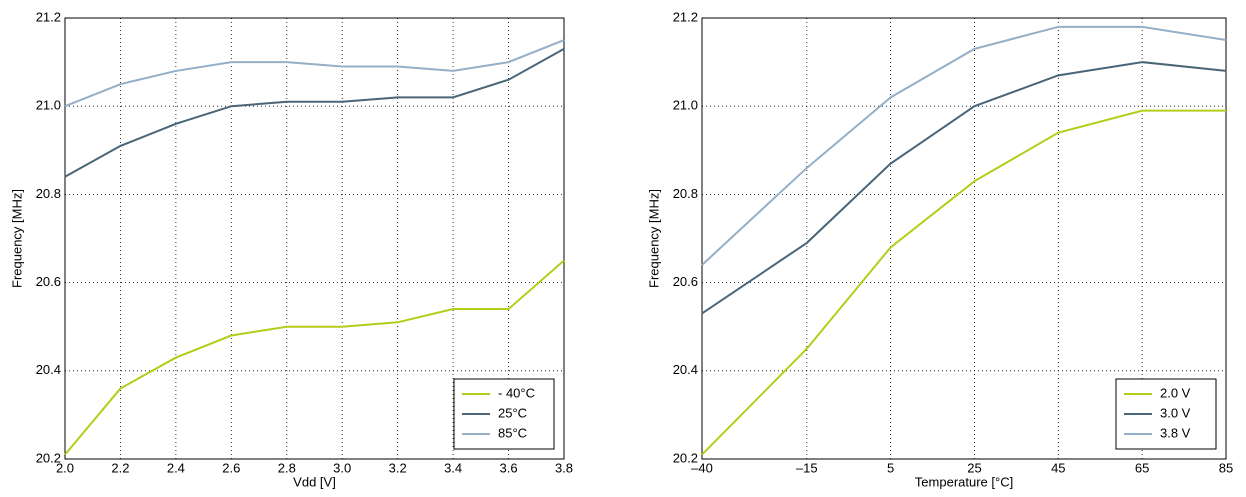 The height and width of the screenshot is (497, 1246). What do you see at coordinates (65, 467) in the screenshot?
I see `x-tick-label: 2.0` at bounding box center [65, 467].